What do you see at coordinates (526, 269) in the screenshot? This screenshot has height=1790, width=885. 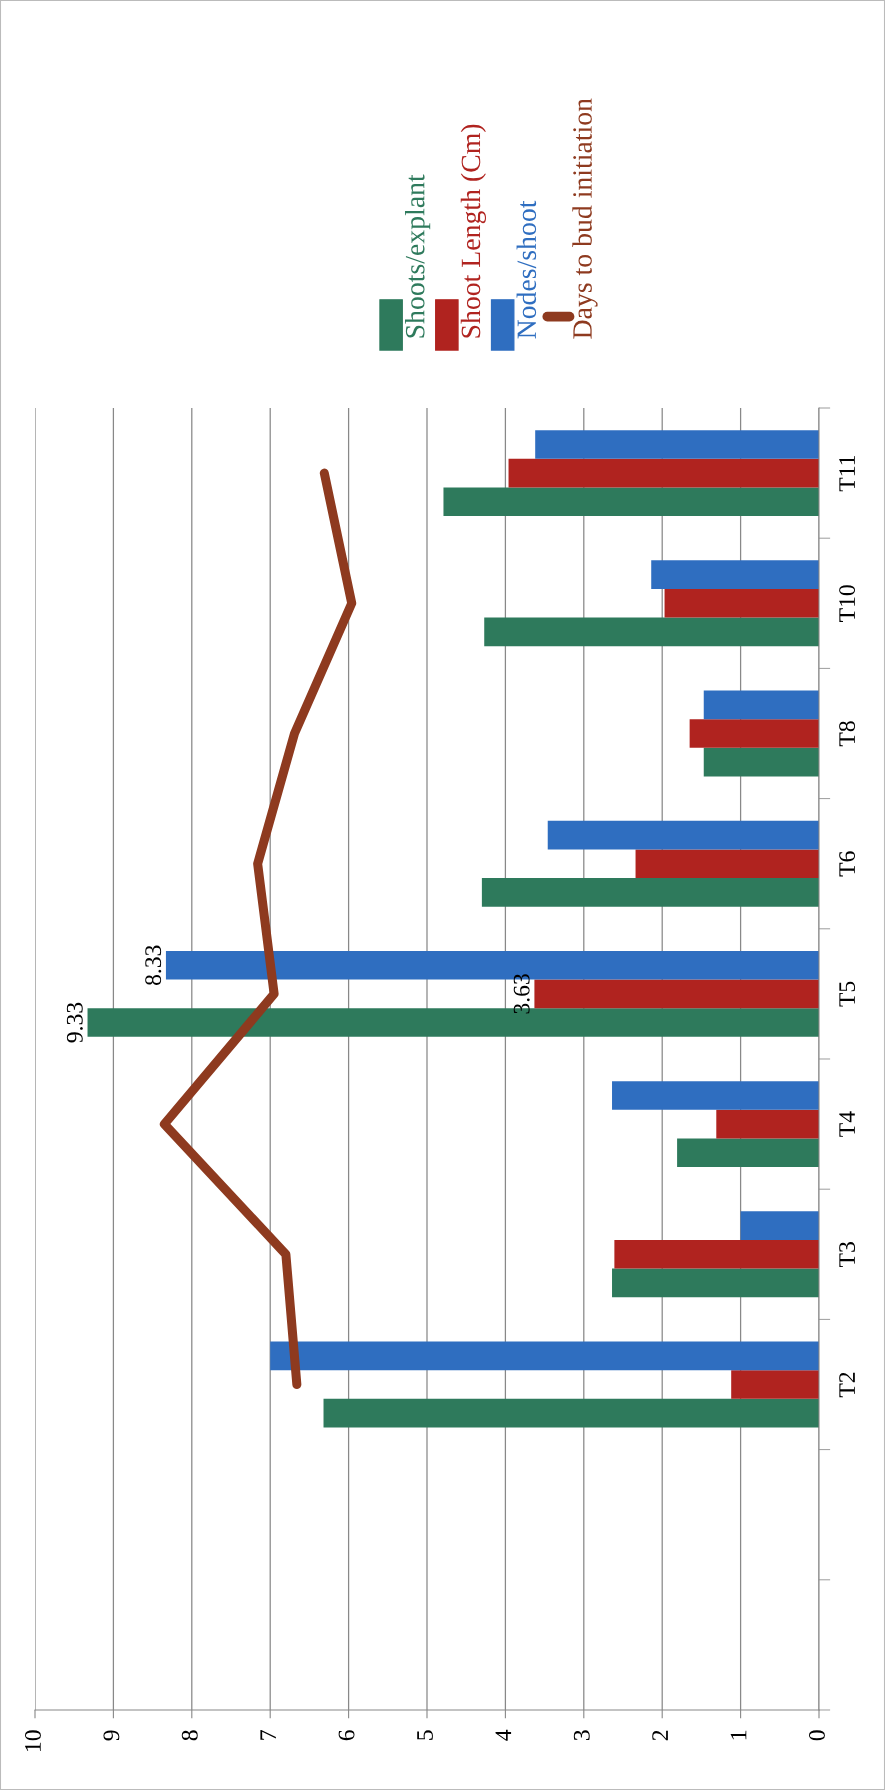 I see `text: Nodes/shoot` at bounding box center [526, 269].